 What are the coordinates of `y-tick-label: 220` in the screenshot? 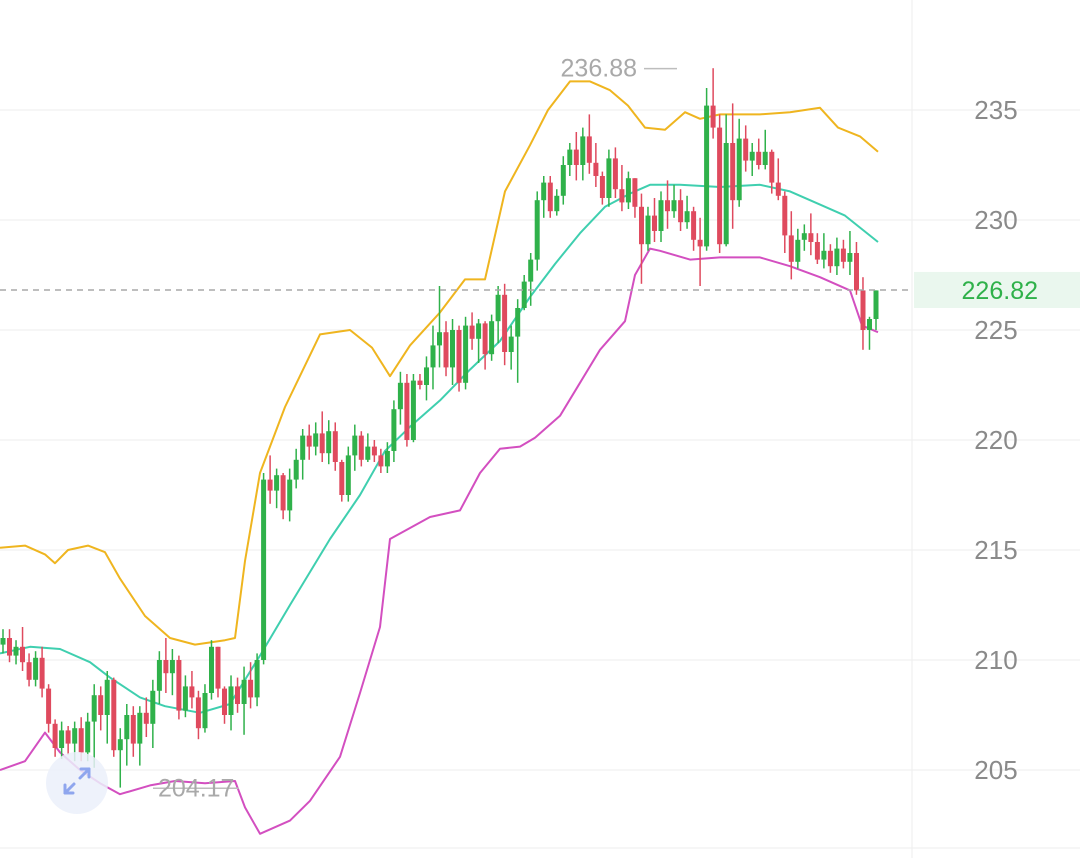 It's located at (995, 440).